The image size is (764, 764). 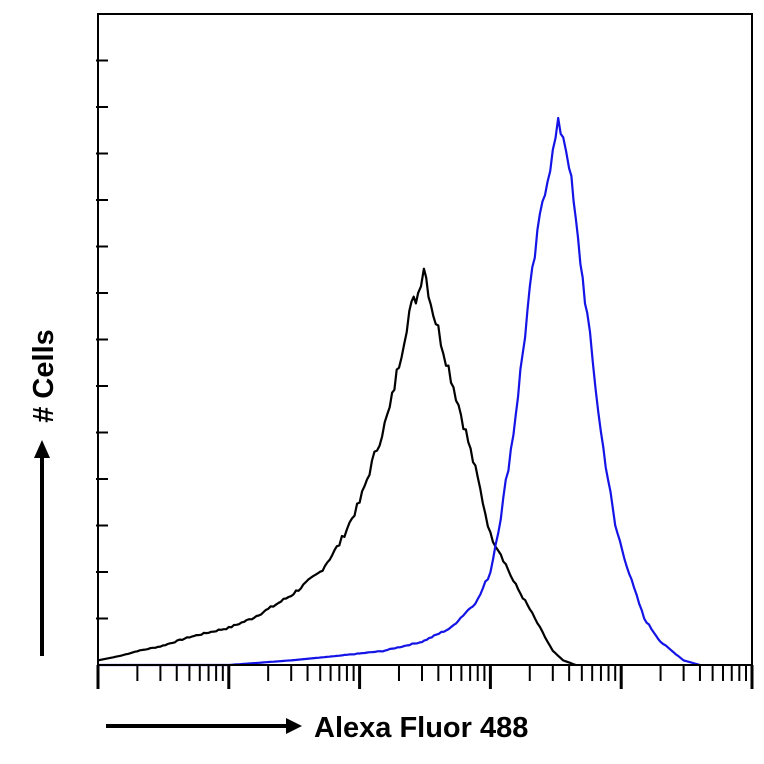 I want to click on y-axis-arrowhead, so click(x=42, y=449).